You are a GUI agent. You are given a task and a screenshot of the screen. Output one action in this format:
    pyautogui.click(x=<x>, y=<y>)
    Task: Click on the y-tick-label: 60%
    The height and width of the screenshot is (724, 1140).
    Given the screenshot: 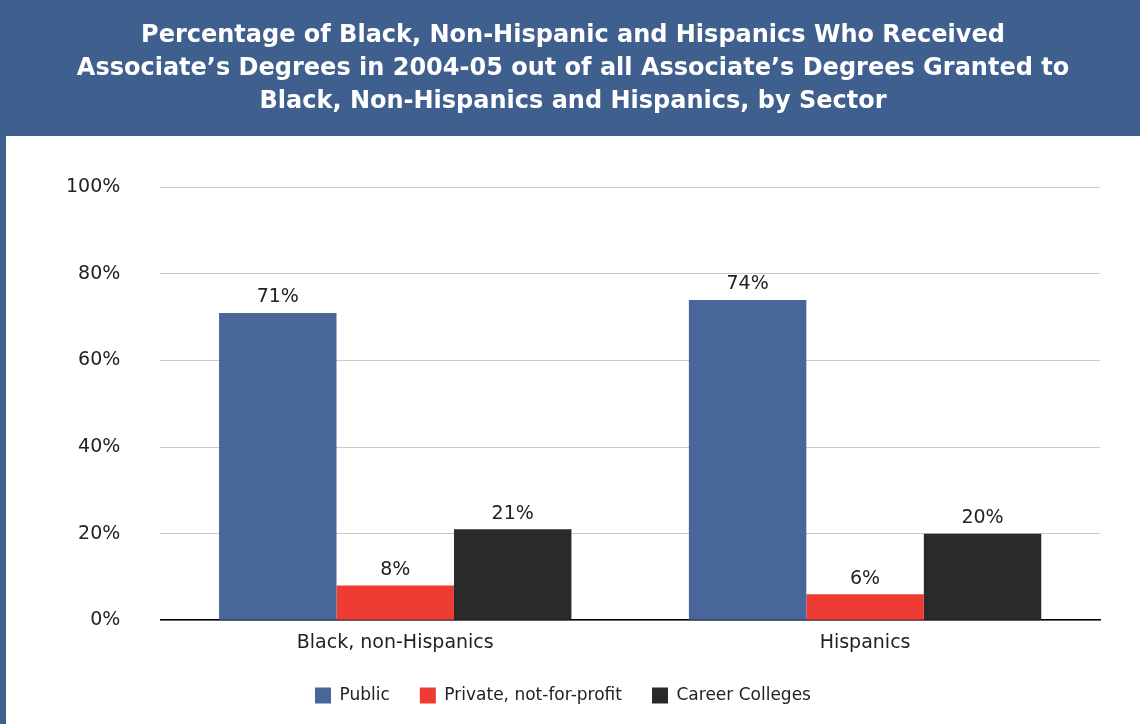 What is the action you would take?
    pyautogui.click(x=99, y=358)
    